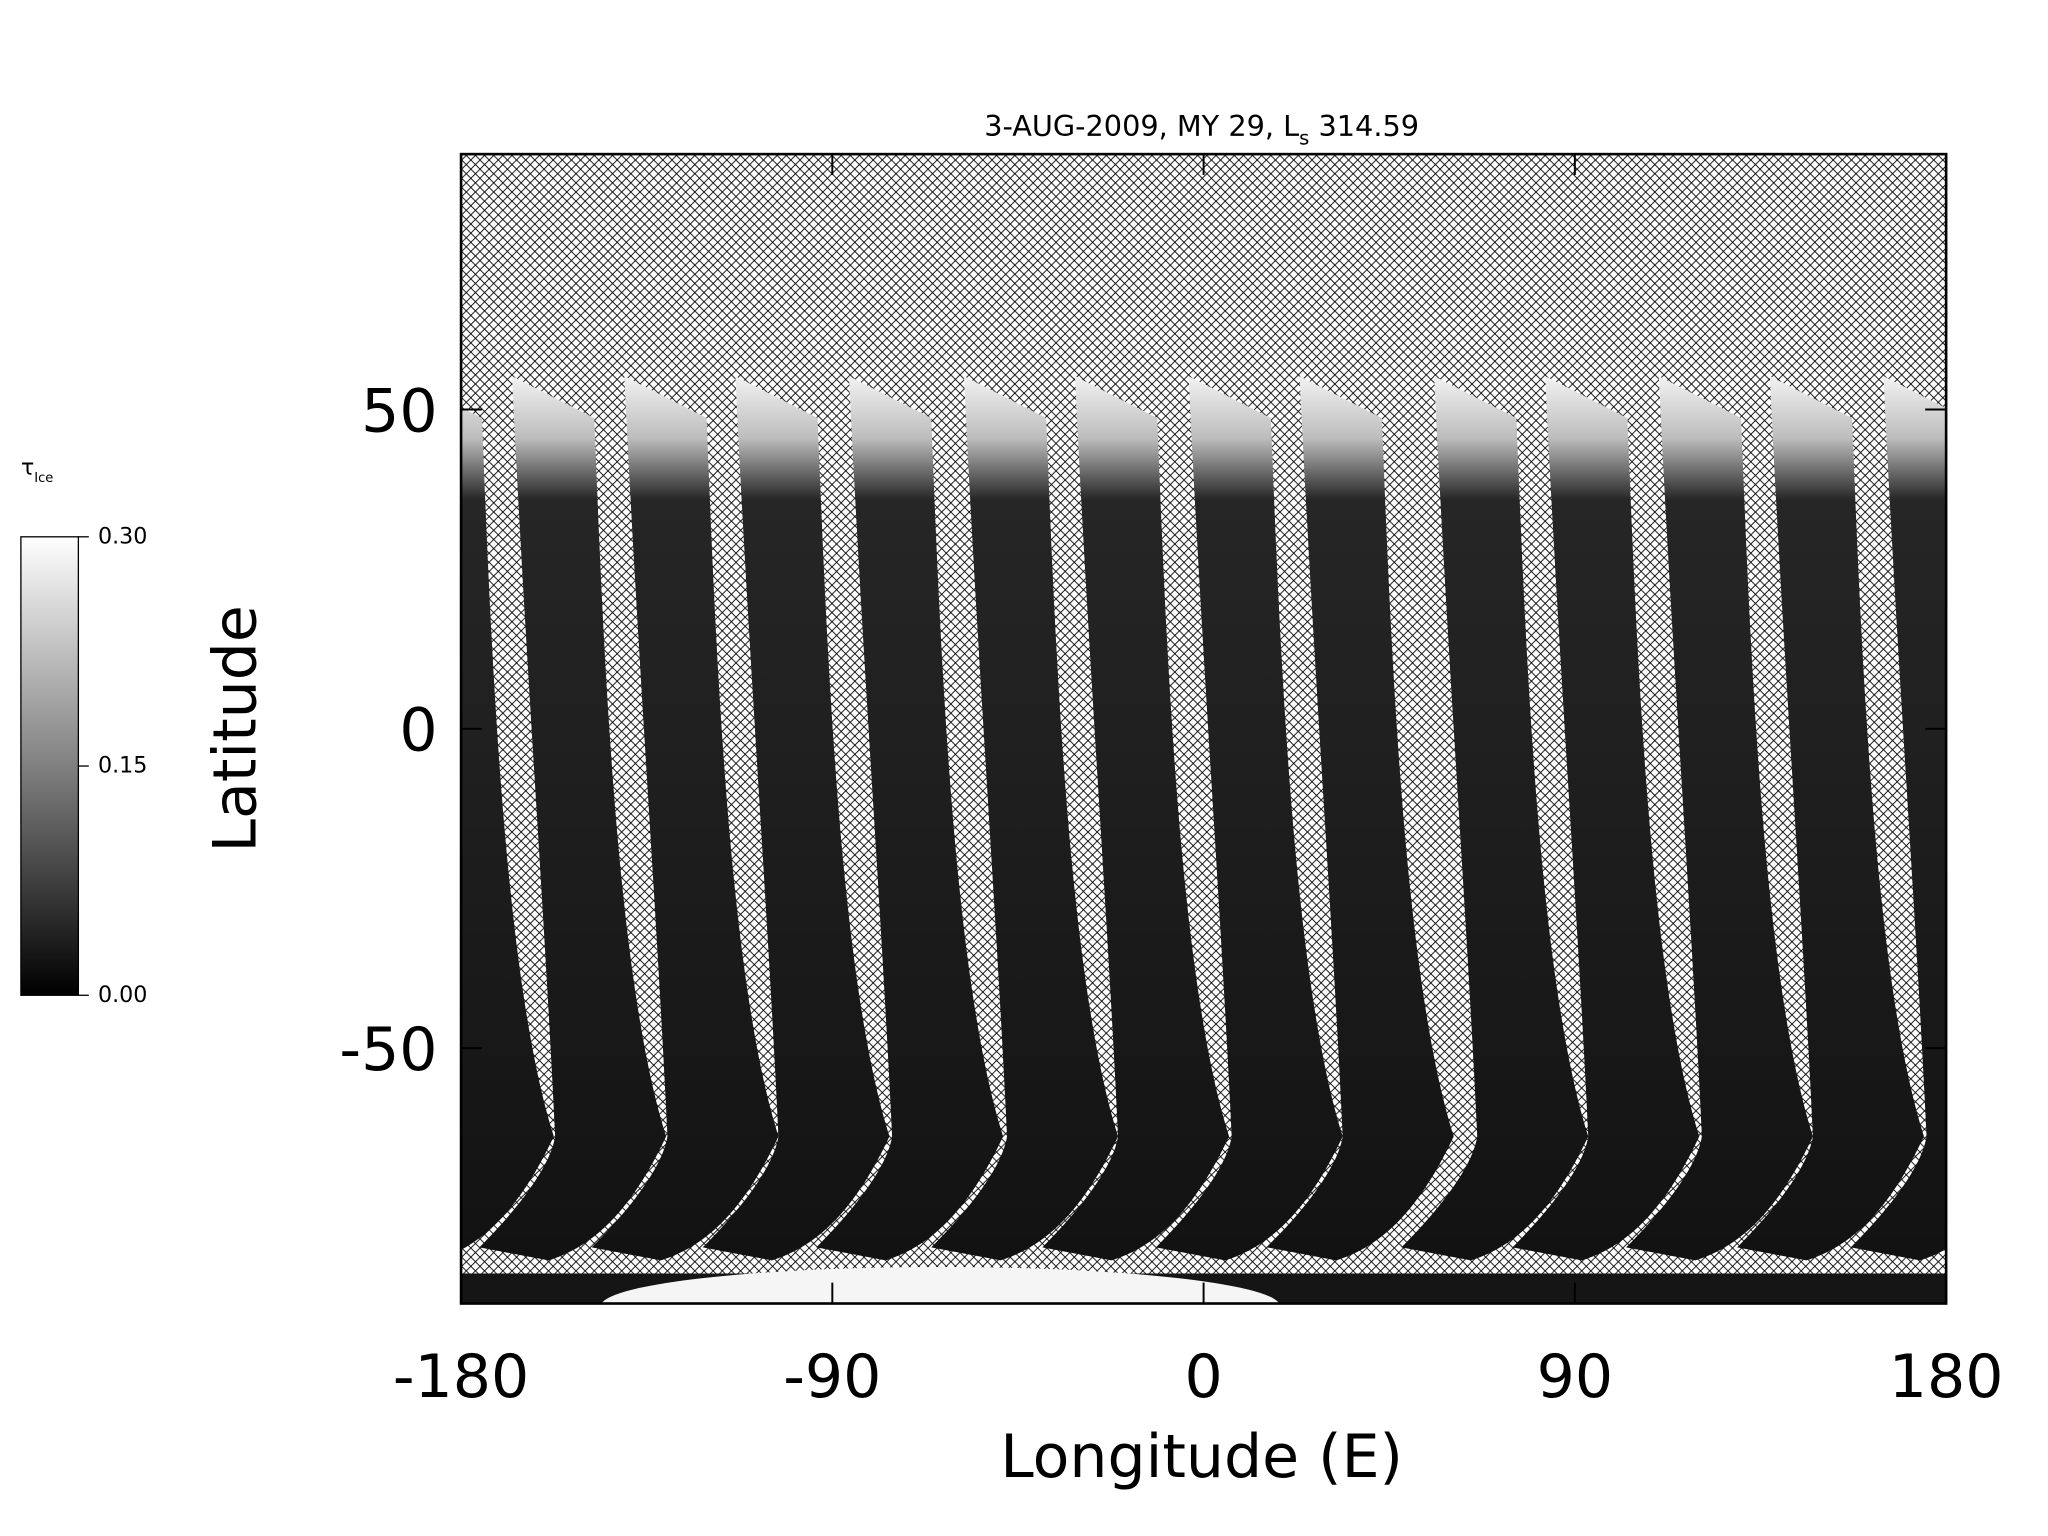  I want to click on x-axis-label: Longitude (E), so click(1201, 1457).